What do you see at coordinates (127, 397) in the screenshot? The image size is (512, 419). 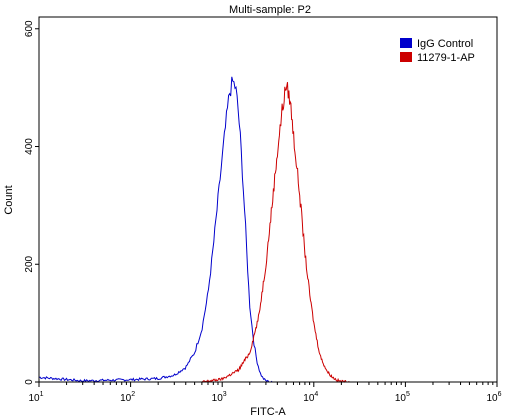 I see `x-tick-label: 10²` at bounding box center [127, 397].